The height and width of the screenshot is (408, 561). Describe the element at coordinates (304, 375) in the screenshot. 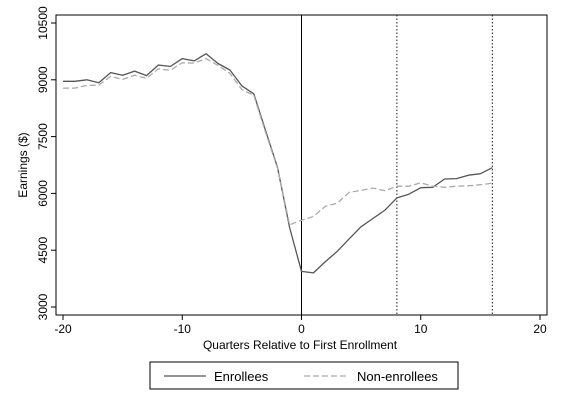

I see `legend: Enrollees Non-enrollees` at that location.